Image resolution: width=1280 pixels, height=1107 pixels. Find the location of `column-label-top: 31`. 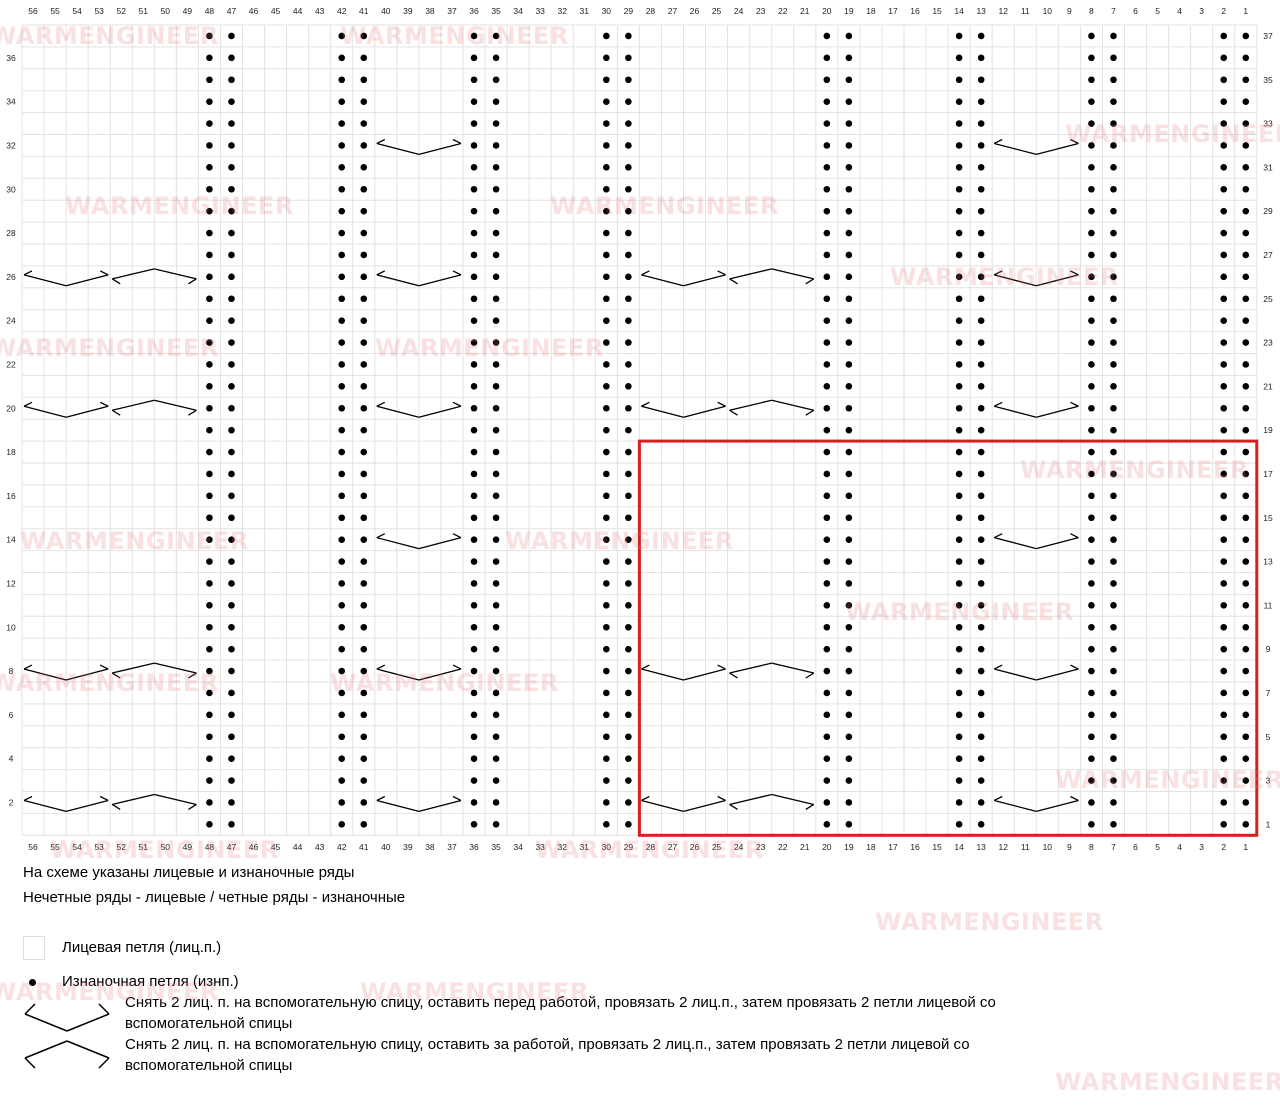

column-label-top: 31 is located at coordinates (585, 11).